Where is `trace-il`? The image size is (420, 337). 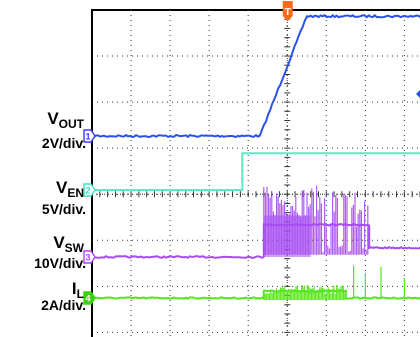
trace-il is located at coordinates (255, 282).